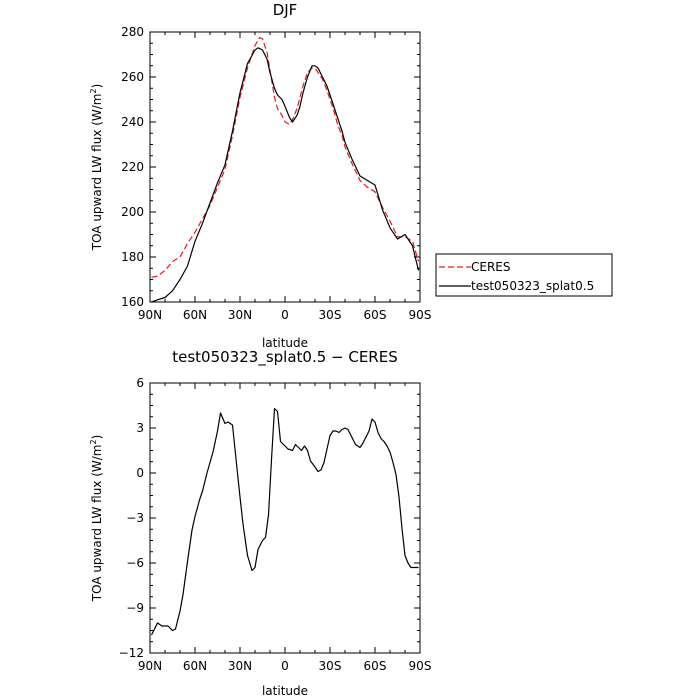 This screenshot has width=700, height=700. Describe the element at coordinates (140, 428) in the screenshot. I see `bottom-y-tick-label: 3` at that location.